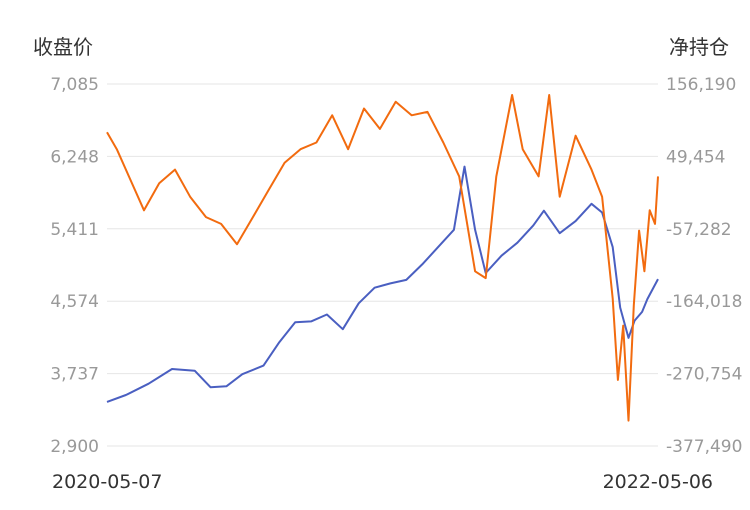 This screenshot has height=510, width=750. What do you see at coordinates (63, 47) in the screenshot?
I see `left-axis-title: 收盘价` at bounding box center [63, 47].